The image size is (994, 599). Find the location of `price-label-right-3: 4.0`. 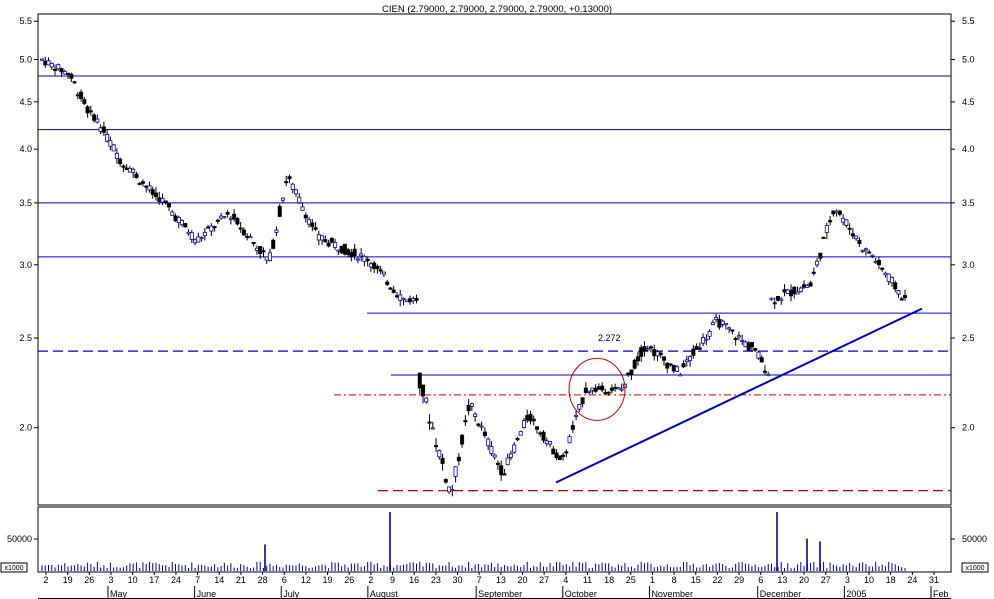

price-label-right-3: 4.0 is located at coordinates (968, 149).